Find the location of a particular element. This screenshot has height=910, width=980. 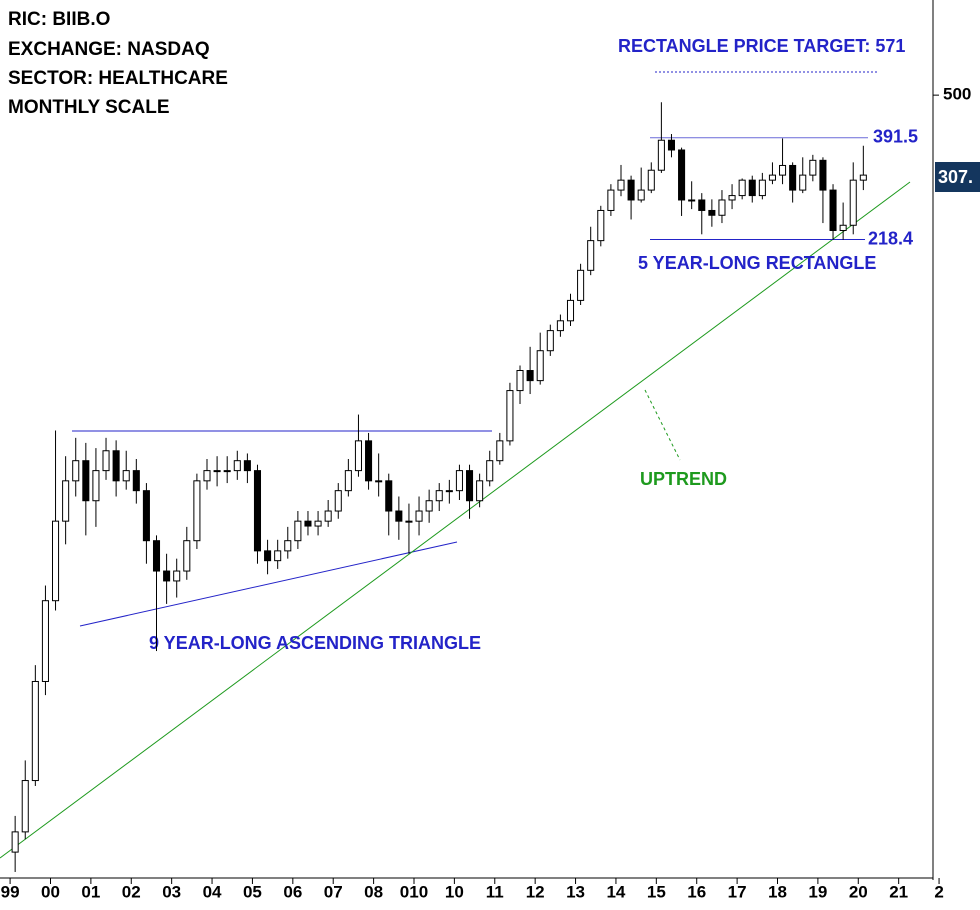

rectangle-label: 5 YEAR-LONG RECTANGLE is located at coordinates (757, 263).